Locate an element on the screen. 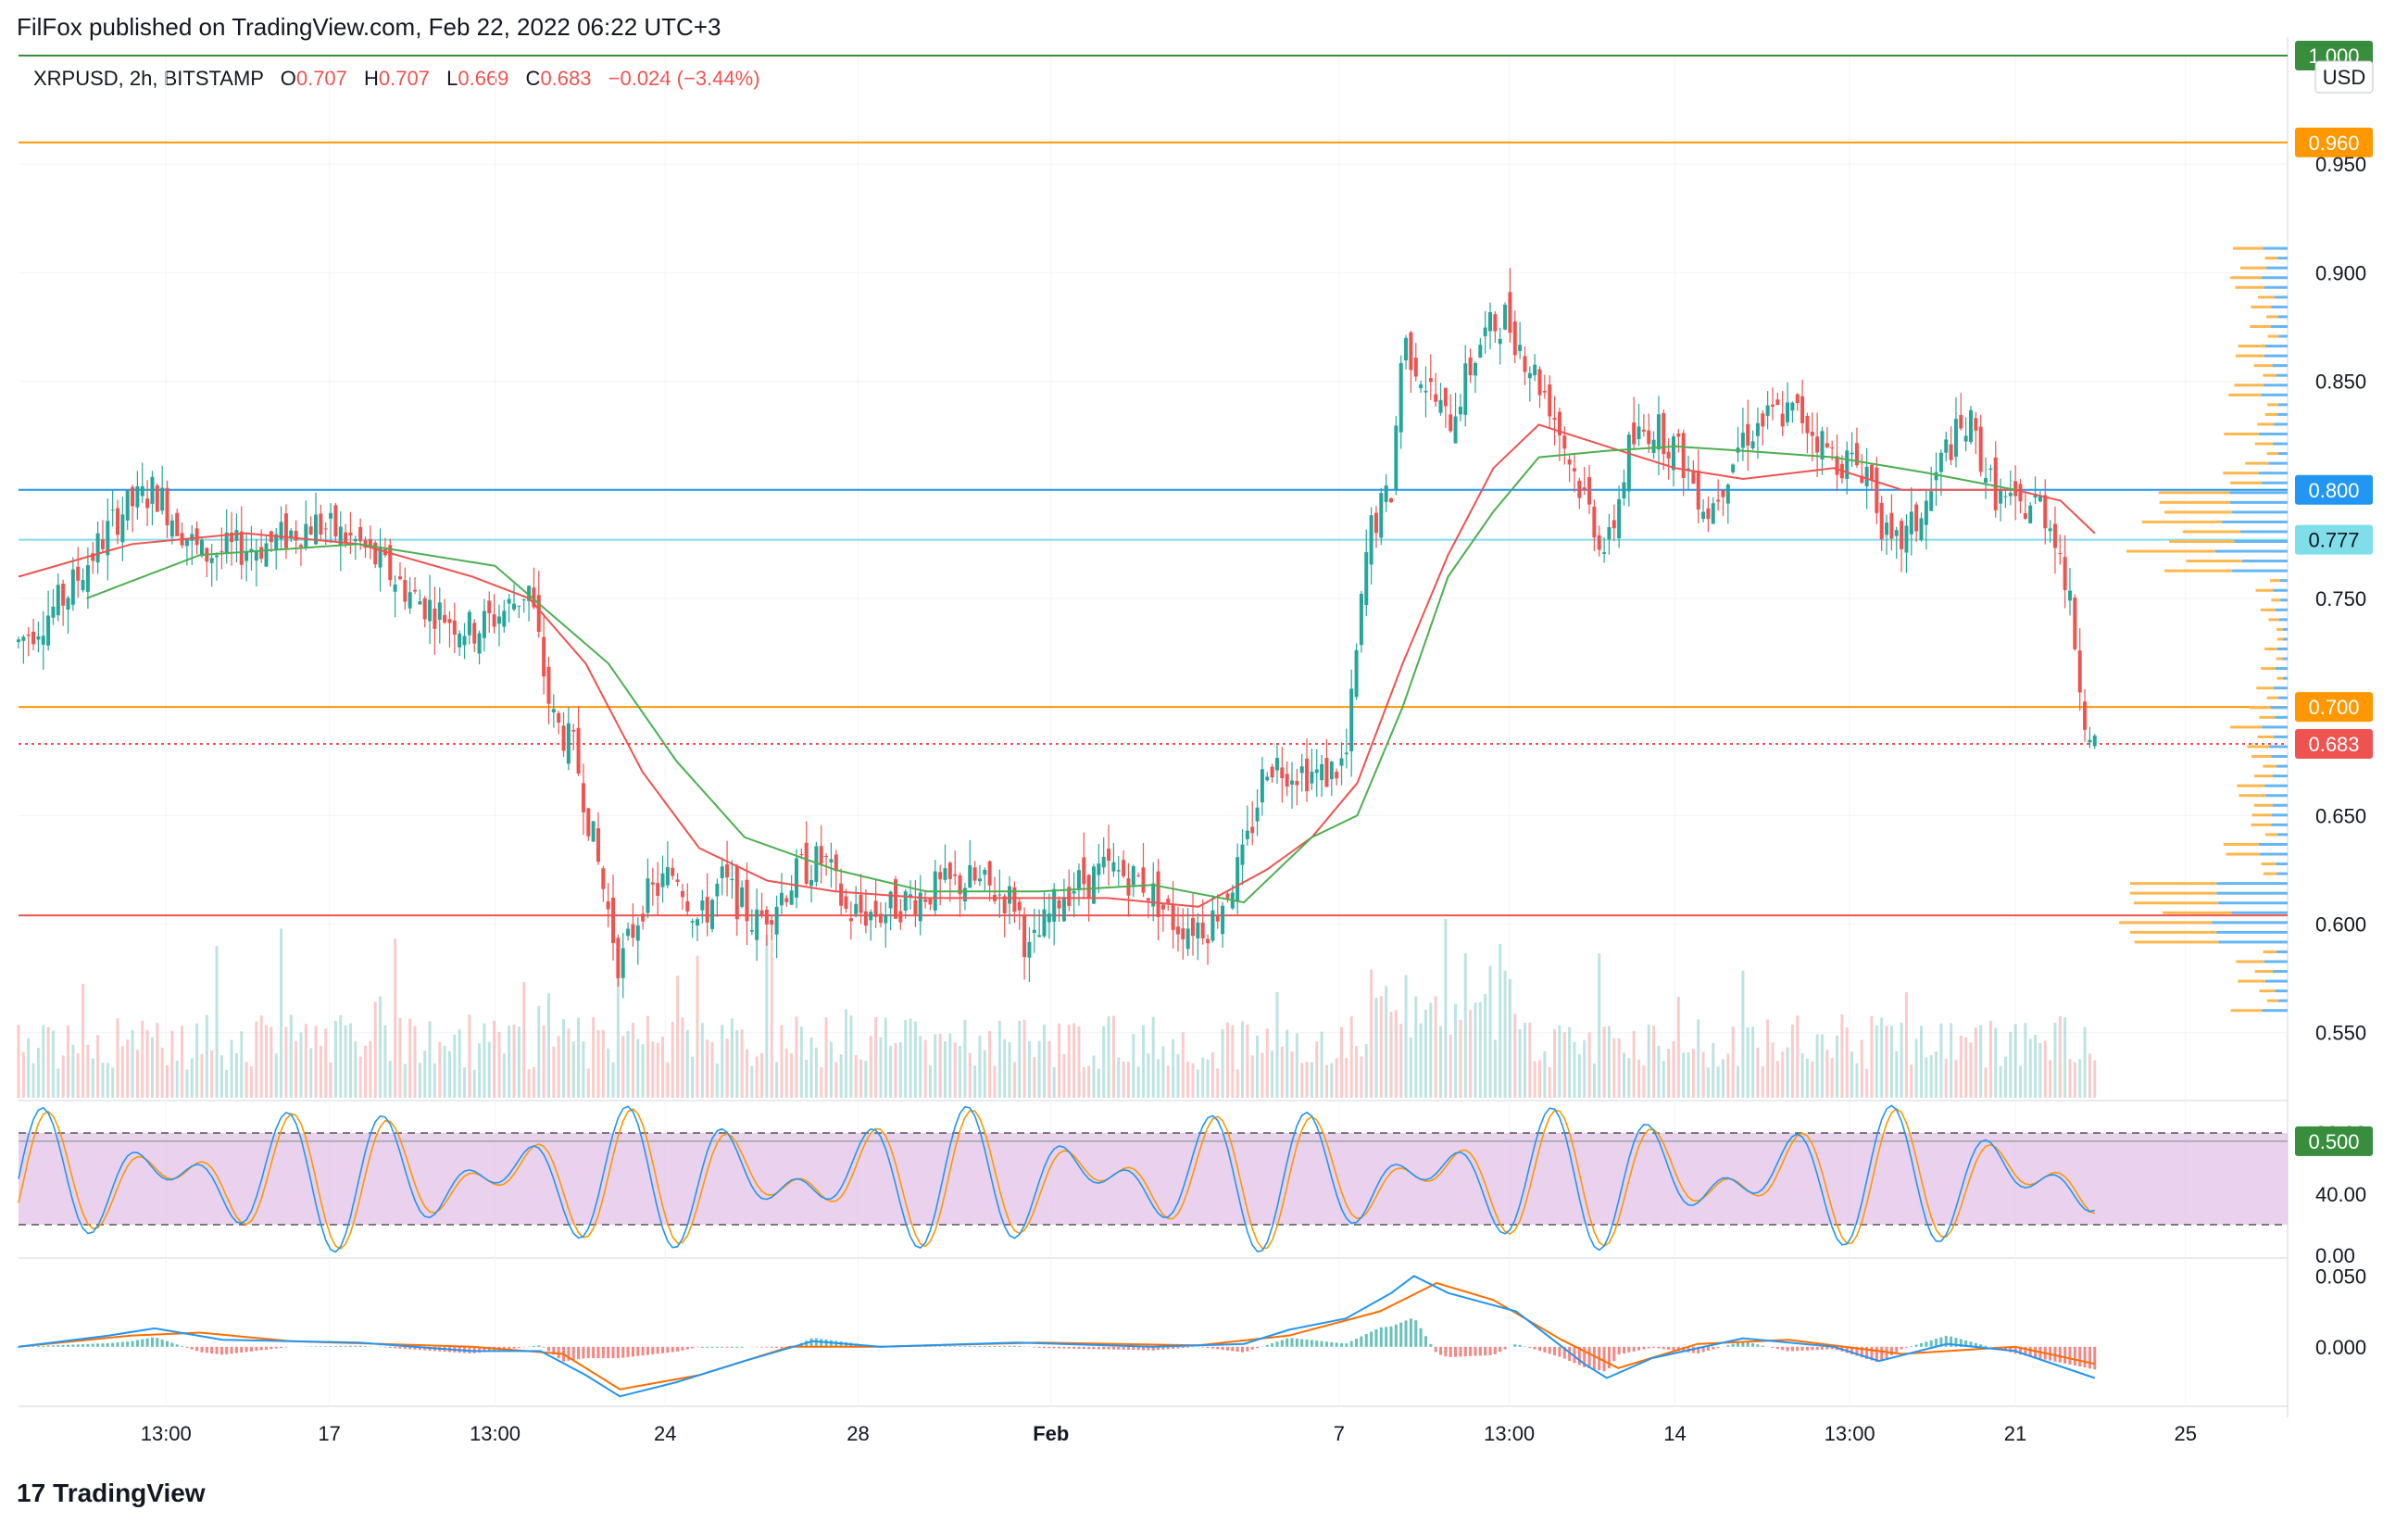  price-tag: 0.960 is located at coordinates (2334, 142).